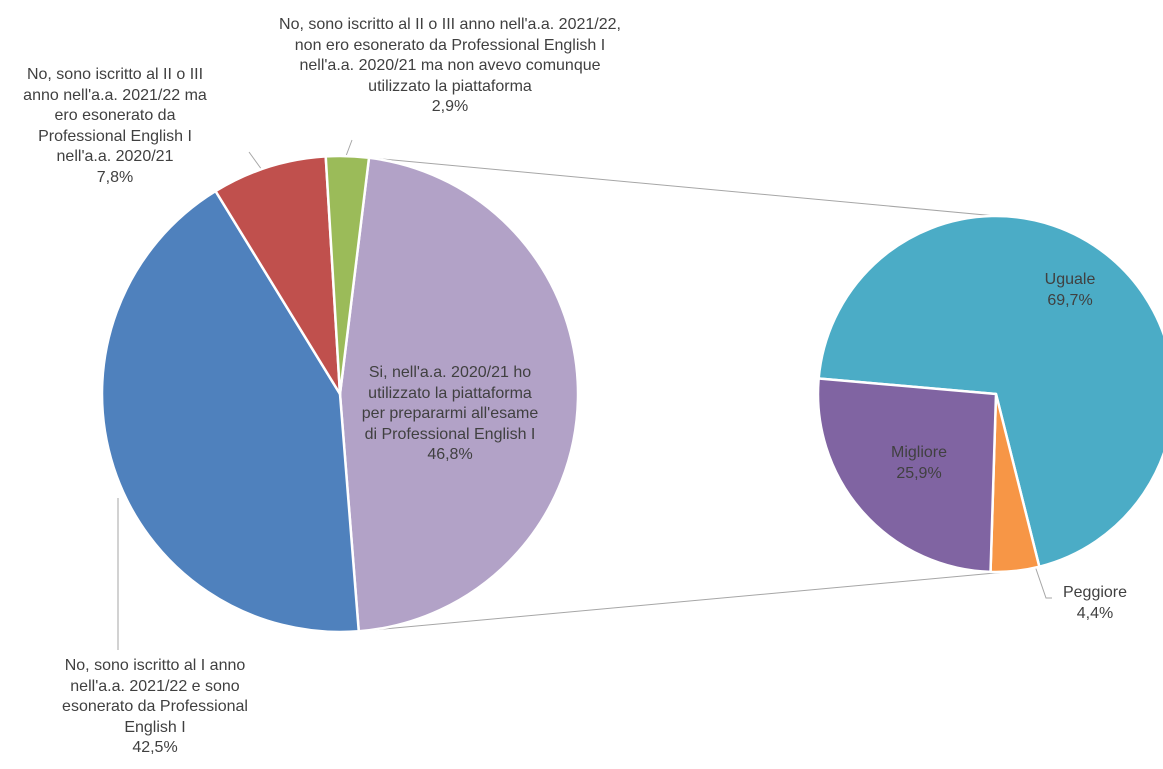 This screenshot has width=1163, height=769. What do you see at coordinates (230, 411) in the screenshot?
I see `main-slice-primo-anno` at bounding box center [230, 411].